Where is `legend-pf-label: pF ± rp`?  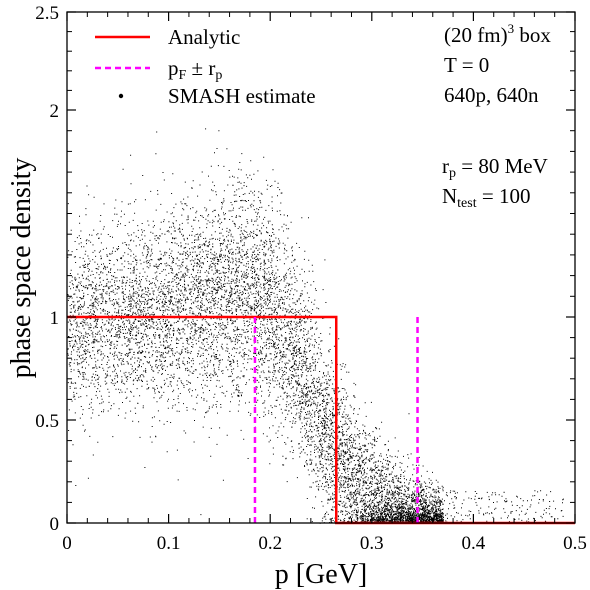 legend-pf-label: pF ± rp is located at coordinates (195, 69).